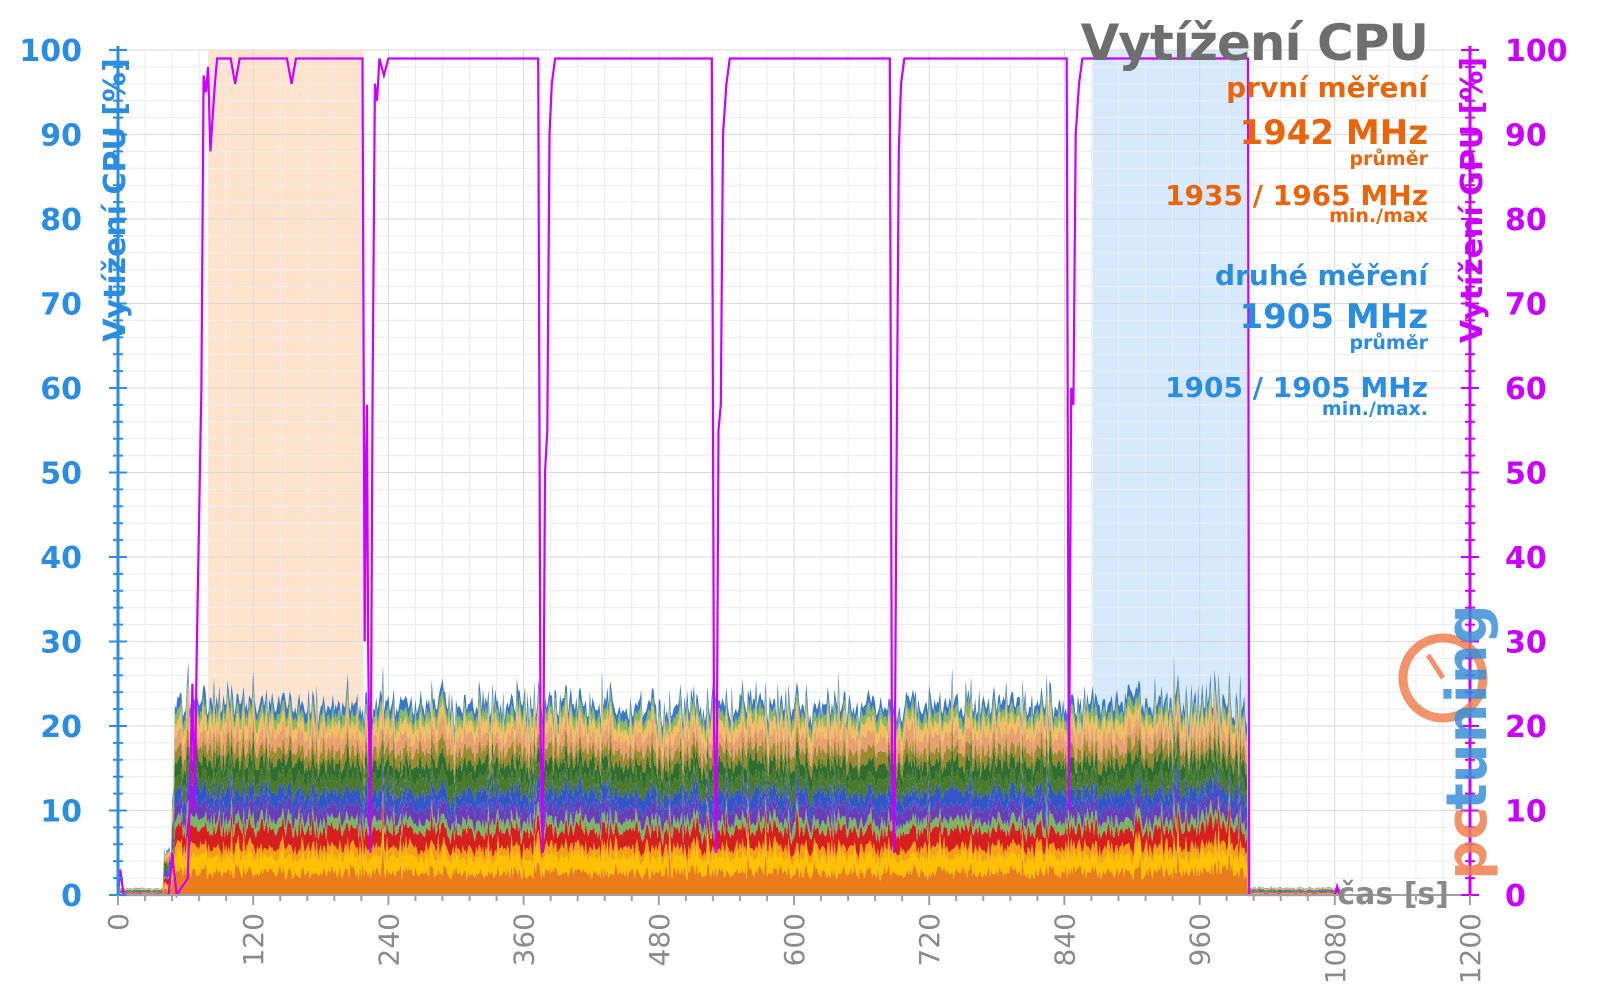 The width and height of the screenshot is (1600, 1008). What do you see at coordinates (1526, 727) in the screenshot?
I see `y-right-tick-label: 20` at bounding box center [1526, 727].